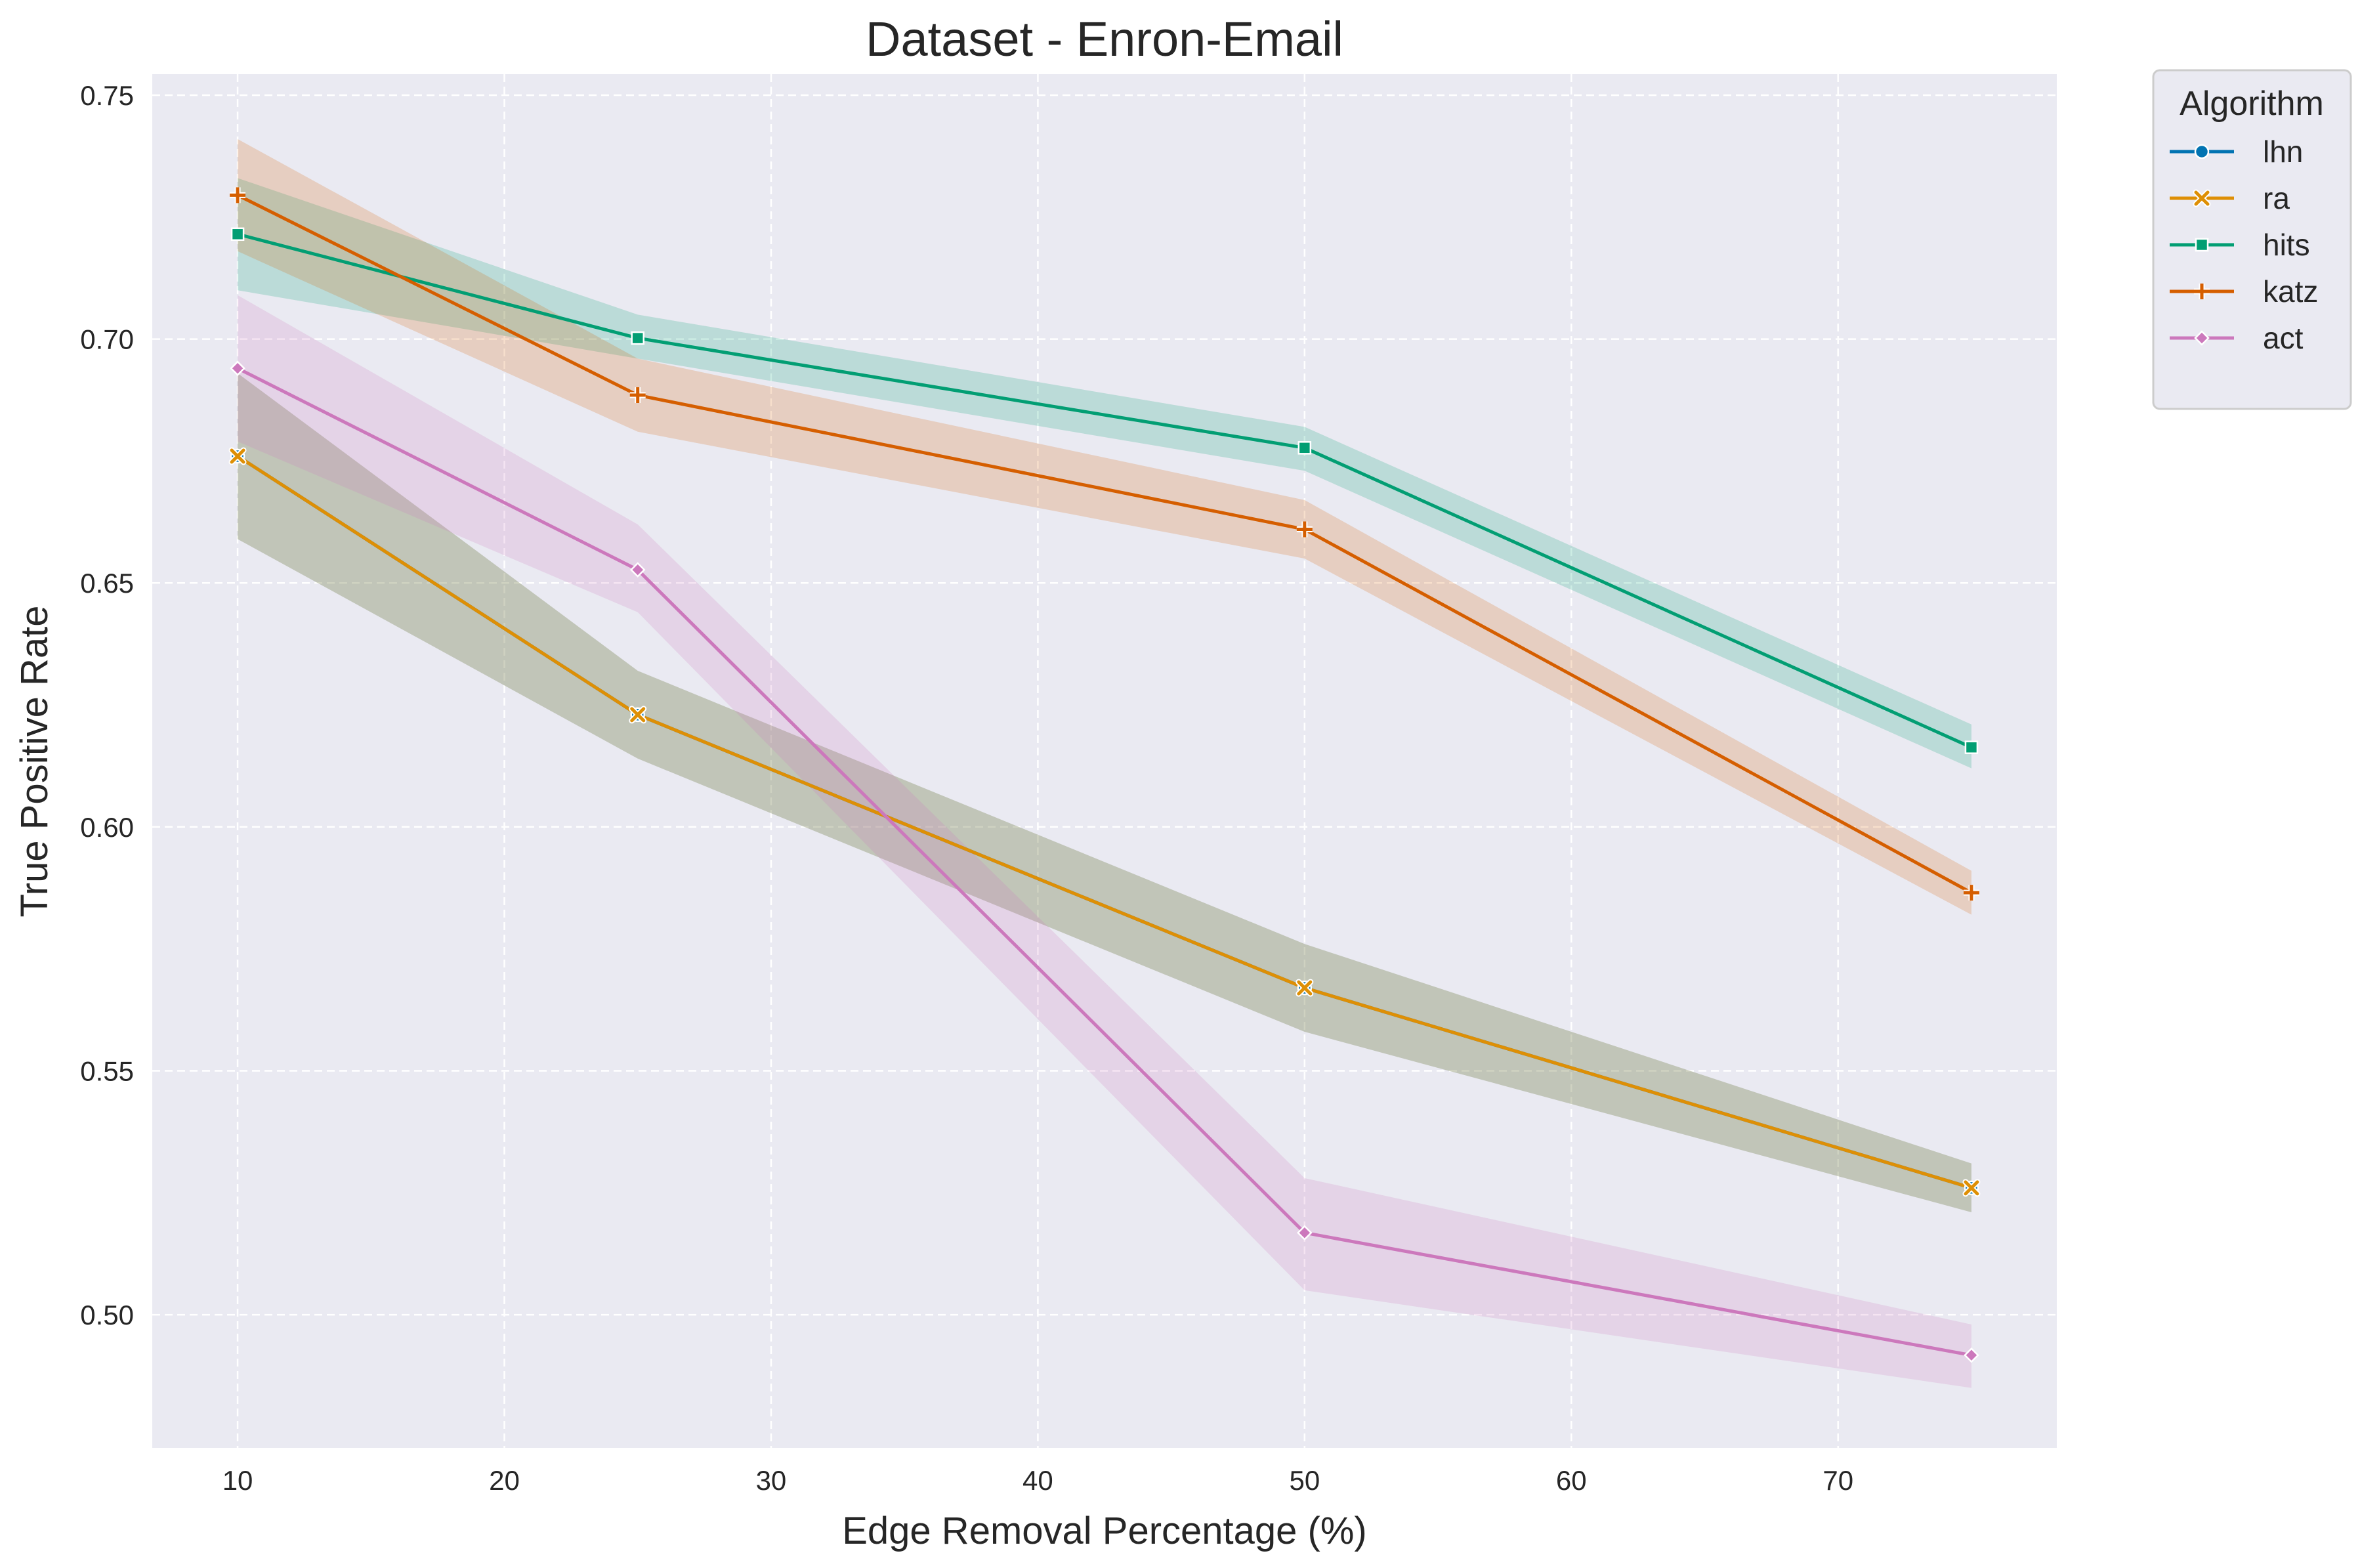 The height and width of the screenshot is (1568, 2360). What do you see at coordinates (771, 1480) in the screenshot?
I see `x-tick-label: 30` at bounding box center [771, 1480].